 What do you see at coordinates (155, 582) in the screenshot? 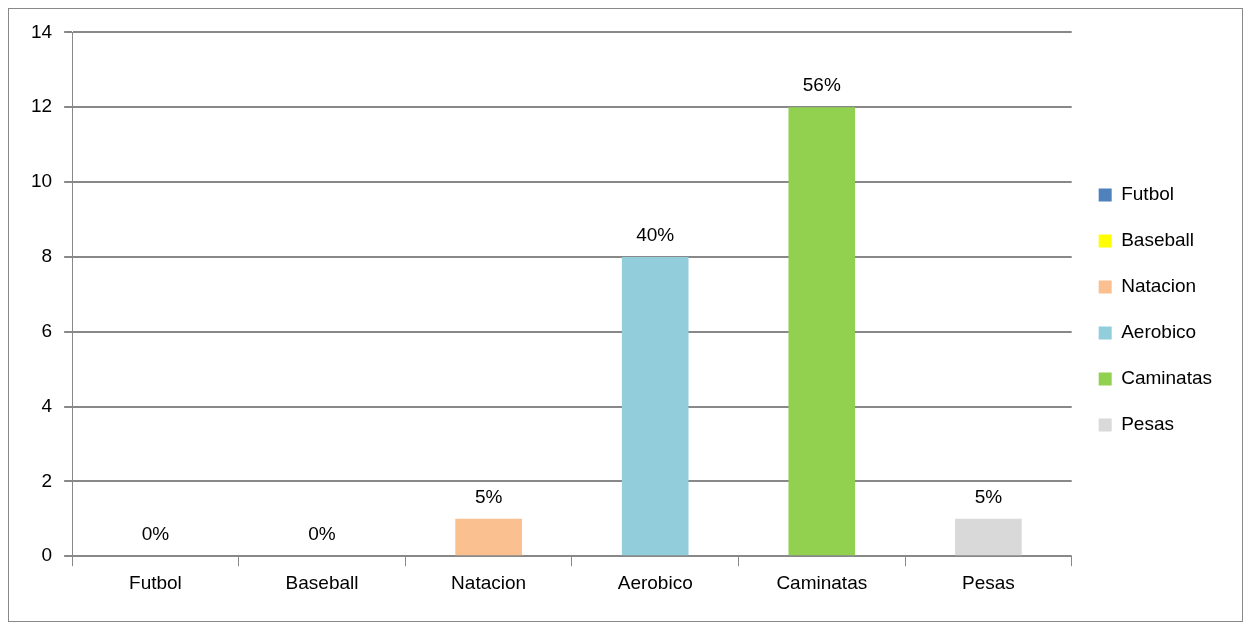
I see `x-tick-label: Futbol` at bounding box center [155, 582].